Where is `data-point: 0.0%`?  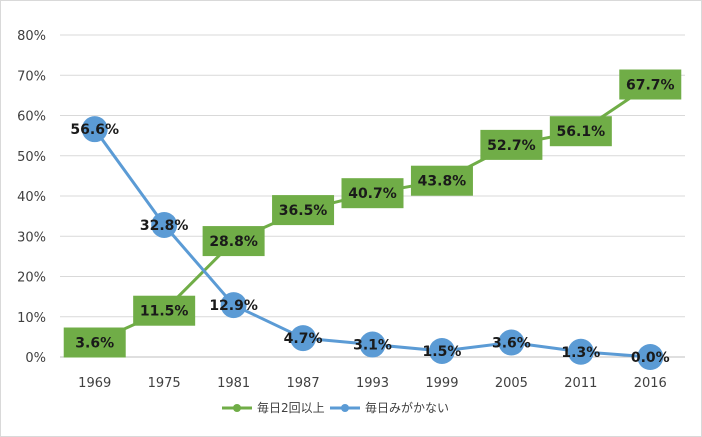
data-point: 0.0% is located at coordinates (650, 357).